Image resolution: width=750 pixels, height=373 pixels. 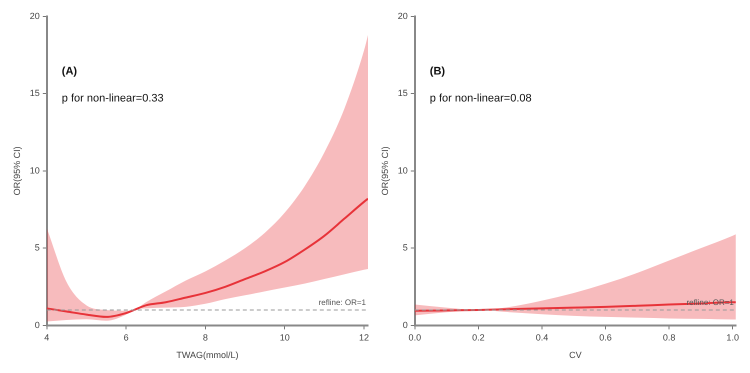 What do you see at coordinates (669, 337) in the screenshot?
I see `x-tick-label: 0.8` at bounding box center [669, 337].